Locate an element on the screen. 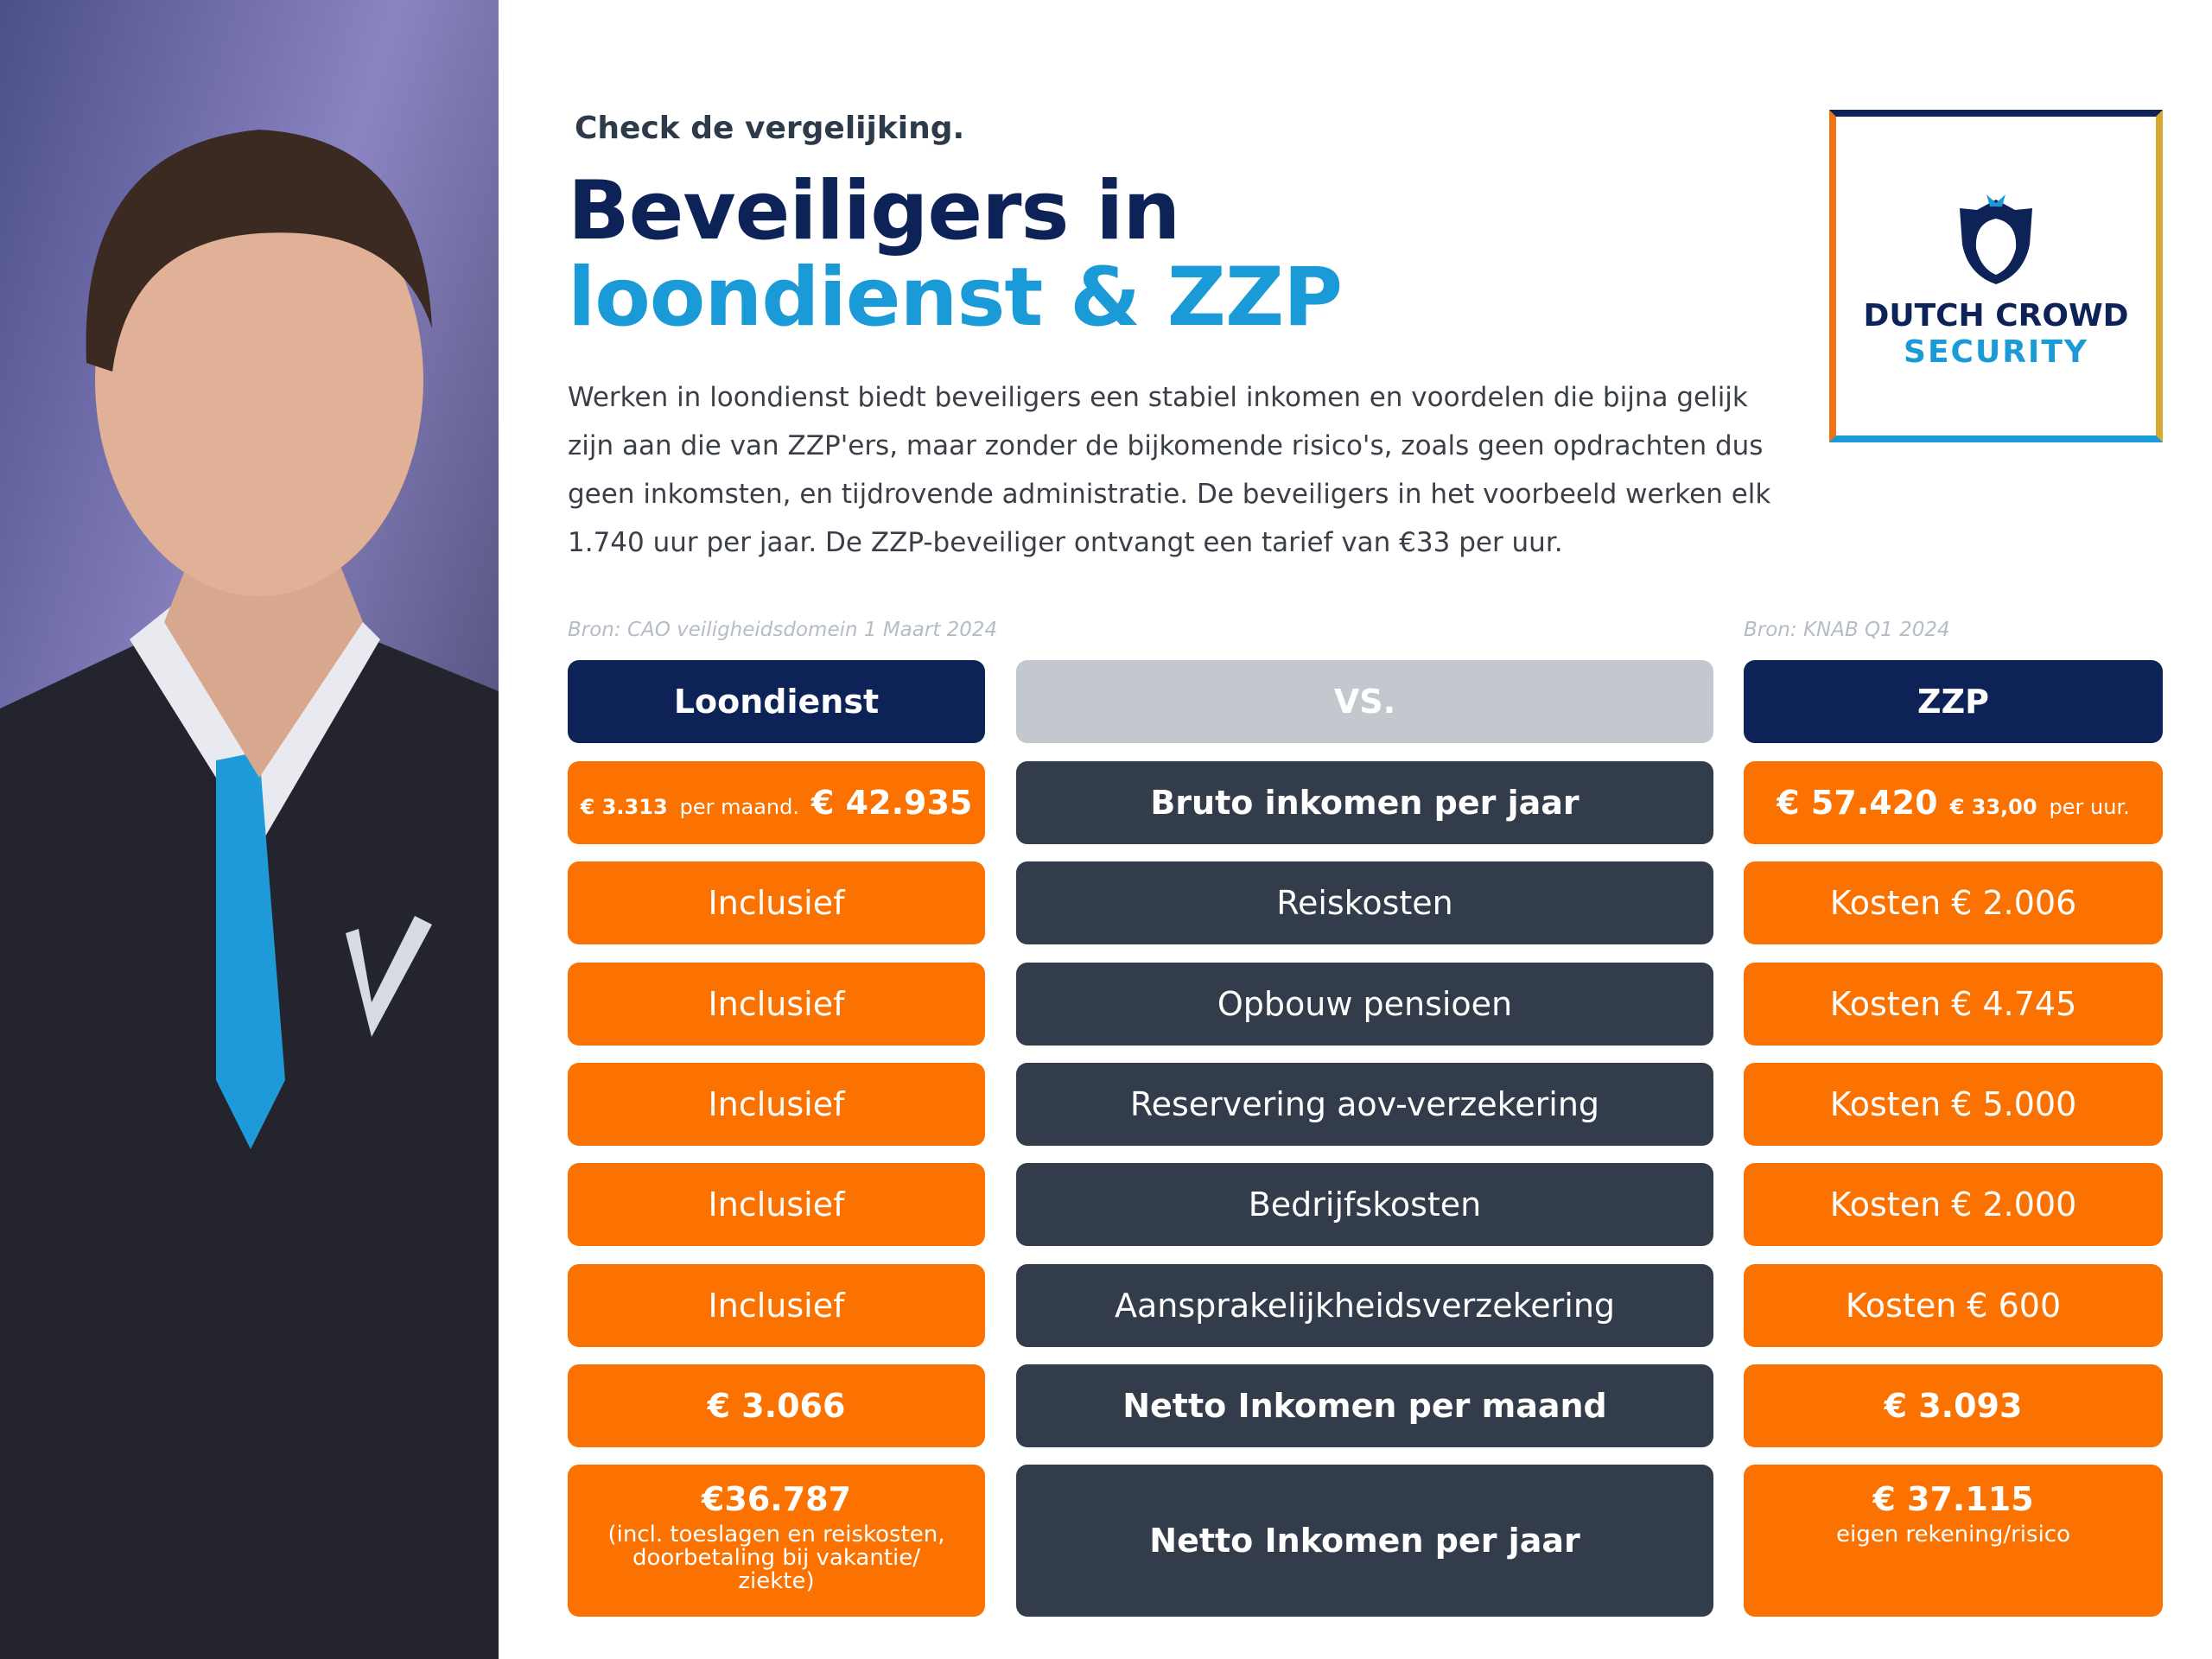  header-cell: Loondienst is located at coordinates (776, 701).